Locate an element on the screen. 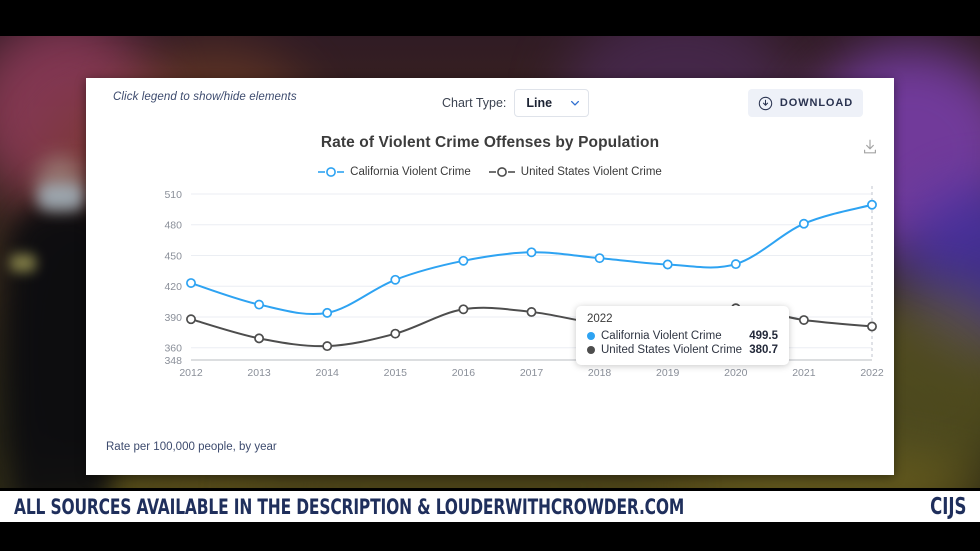  legend-hint-text: Click legend to show/hide elements is located at coordinates (205, 97).